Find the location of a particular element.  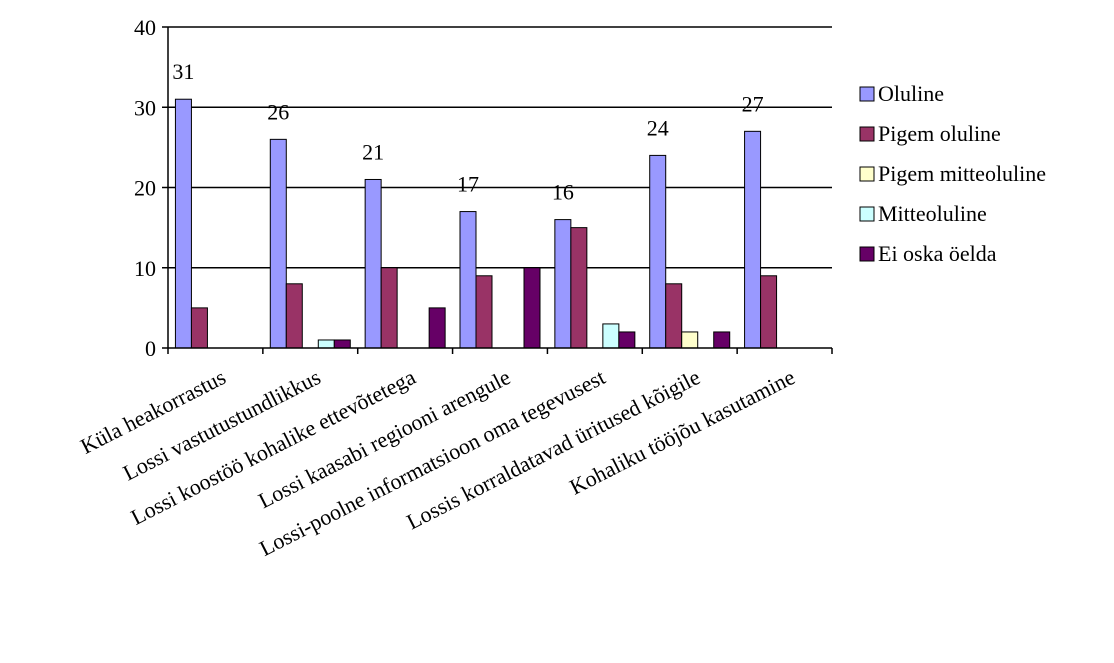

y-tick-label-10: 10 is located at coordinates (145, 268).